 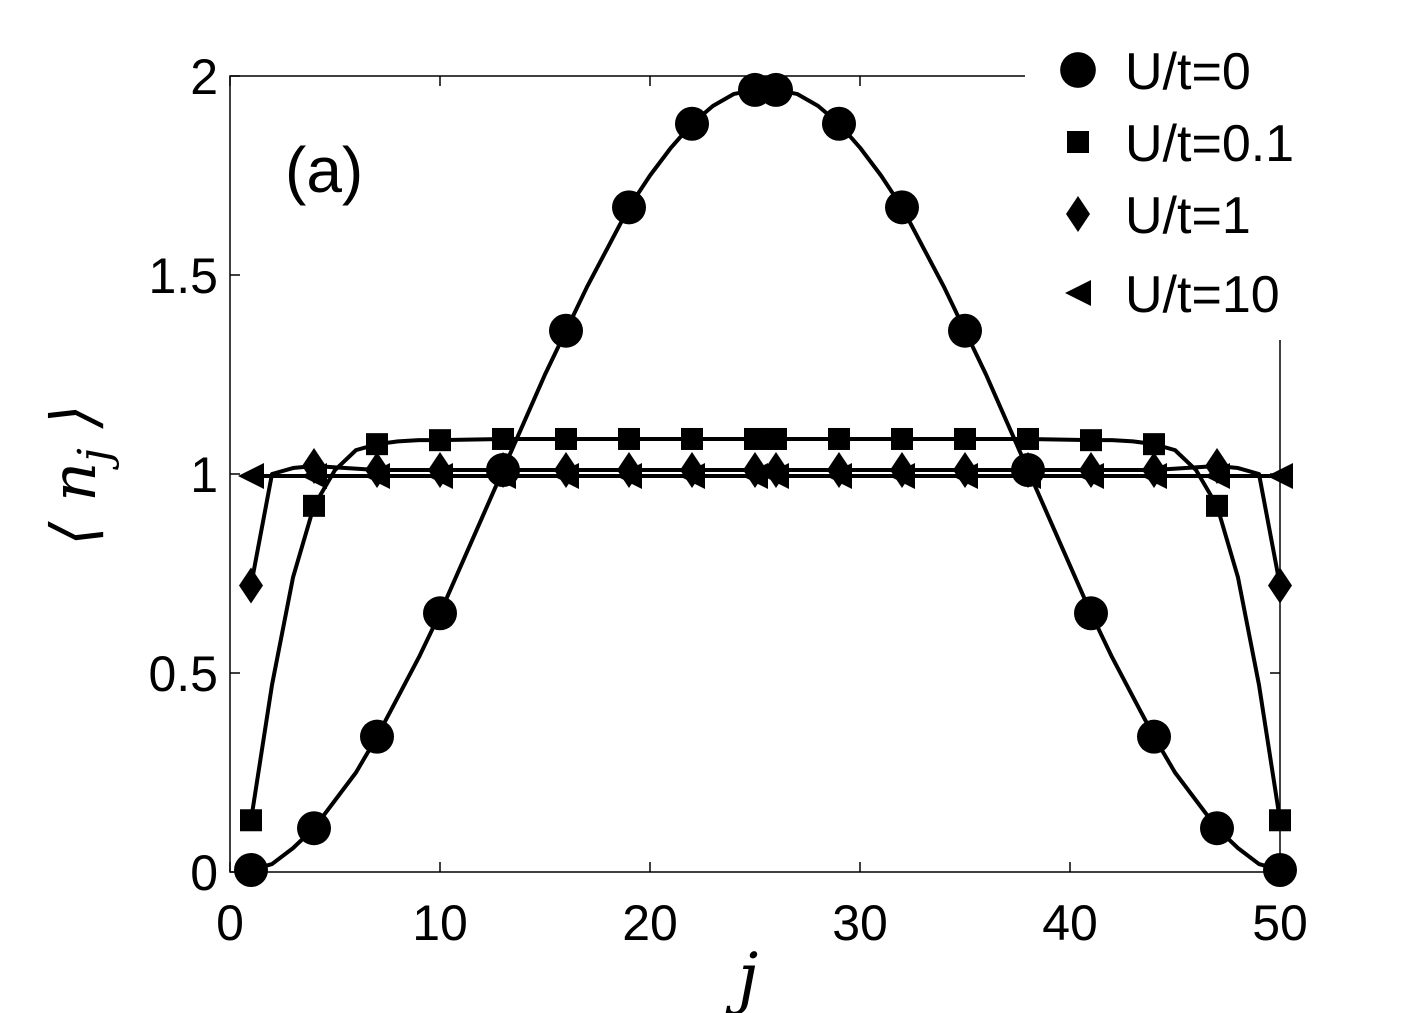 I want to click on y-axis-label: ⟨ nj ⟩, so click(x=78, y=474).